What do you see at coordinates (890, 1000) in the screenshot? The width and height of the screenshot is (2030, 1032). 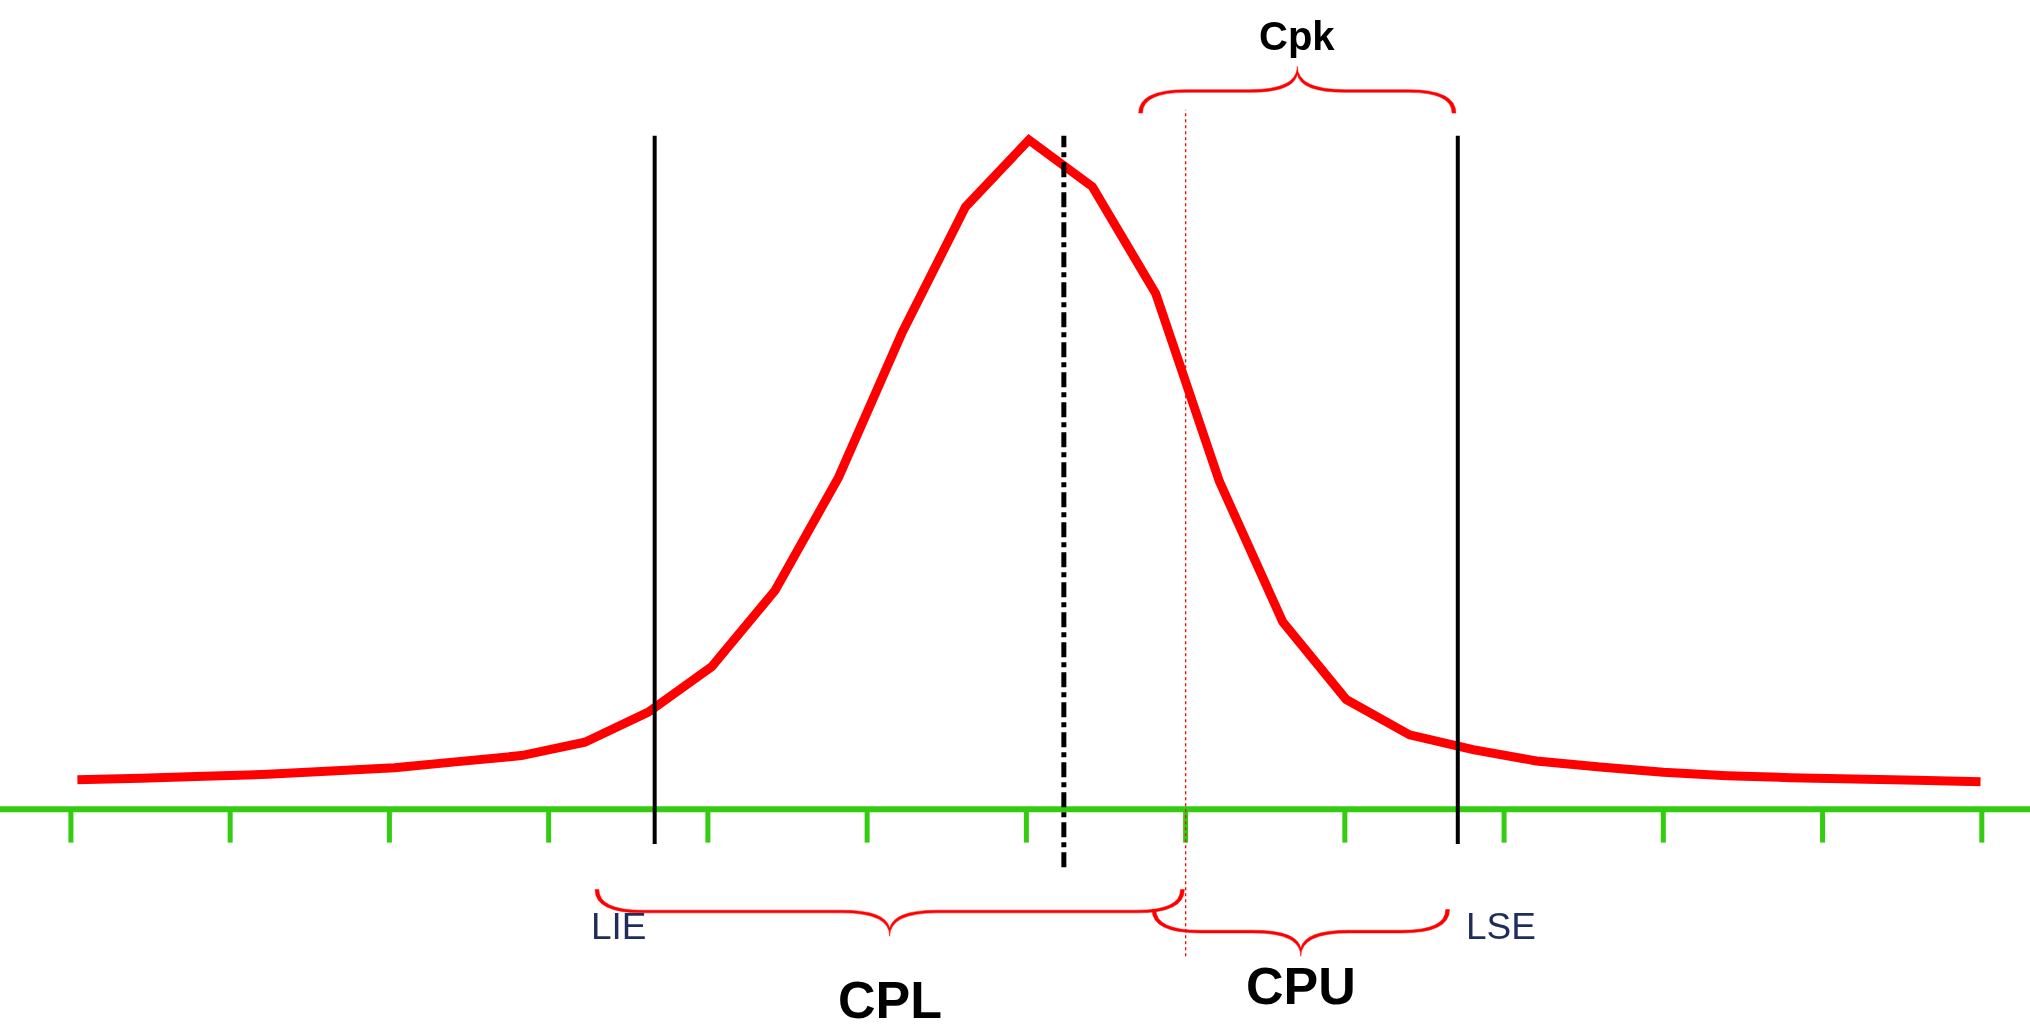 I see `text: CPL` at bounding box center [890, 1000].